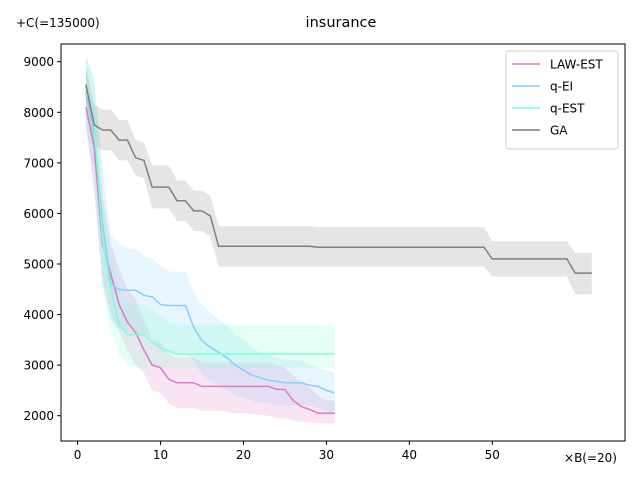 The width and height of the screenshot is (640, 480). I want to click on legend-box, so click(562, 100).